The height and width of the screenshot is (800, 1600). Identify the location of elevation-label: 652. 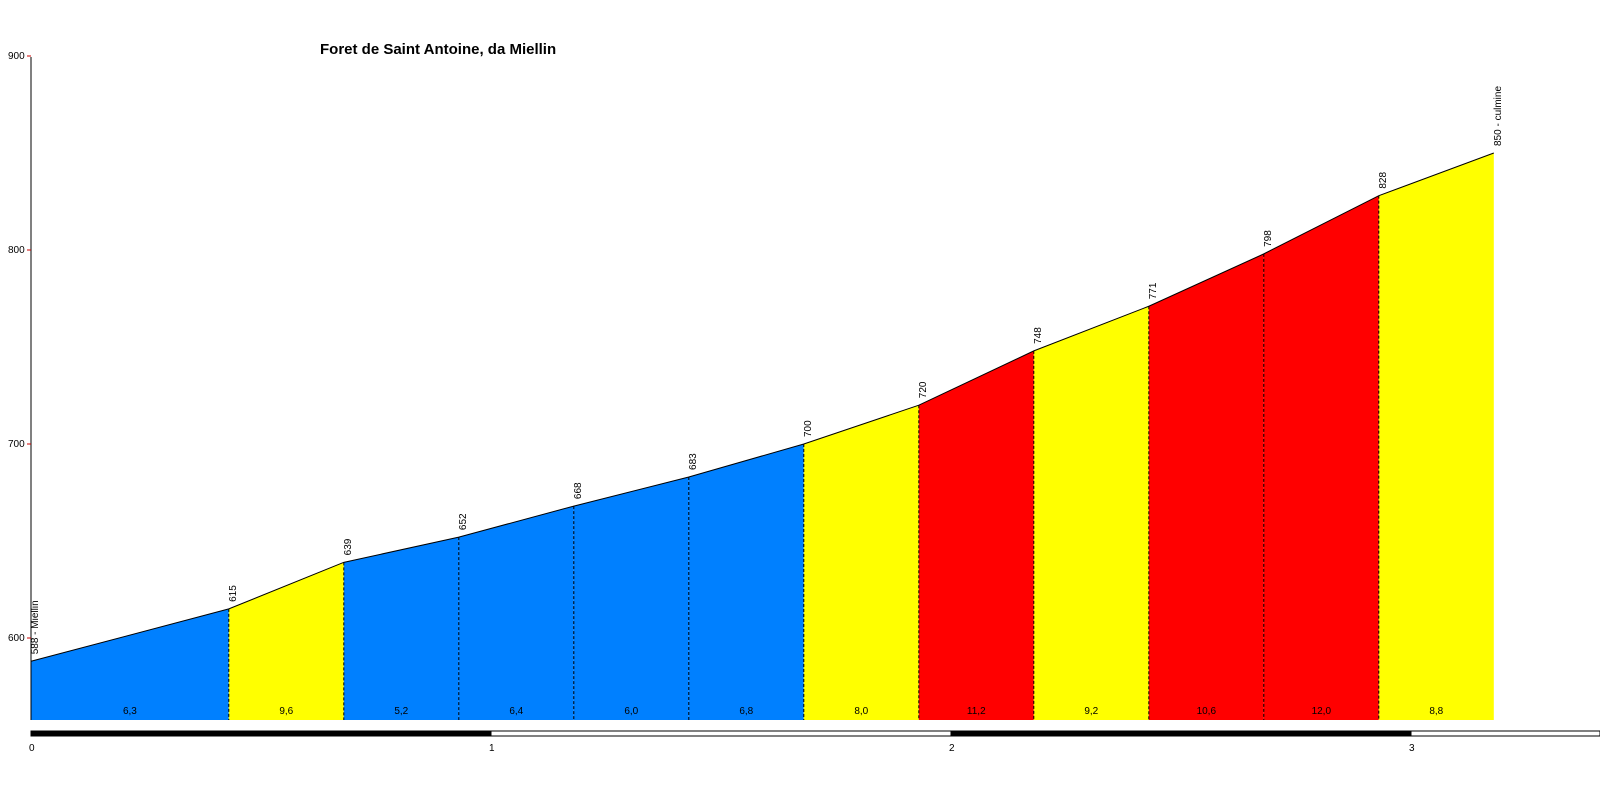
(463, 521).